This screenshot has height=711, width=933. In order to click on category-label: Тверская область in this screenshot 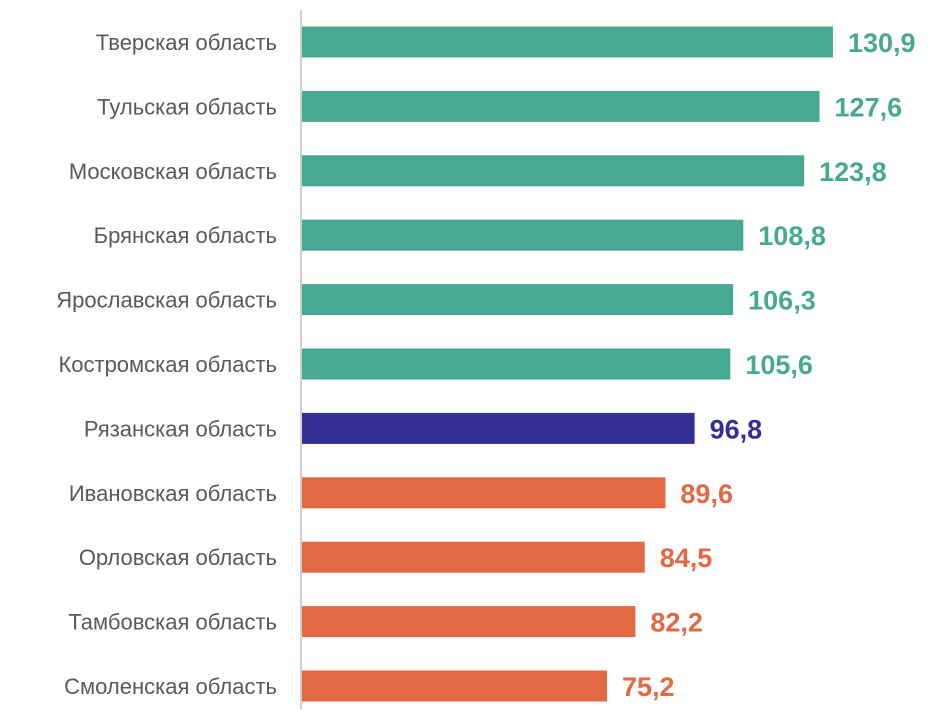, I will do `click(186, 42)`.